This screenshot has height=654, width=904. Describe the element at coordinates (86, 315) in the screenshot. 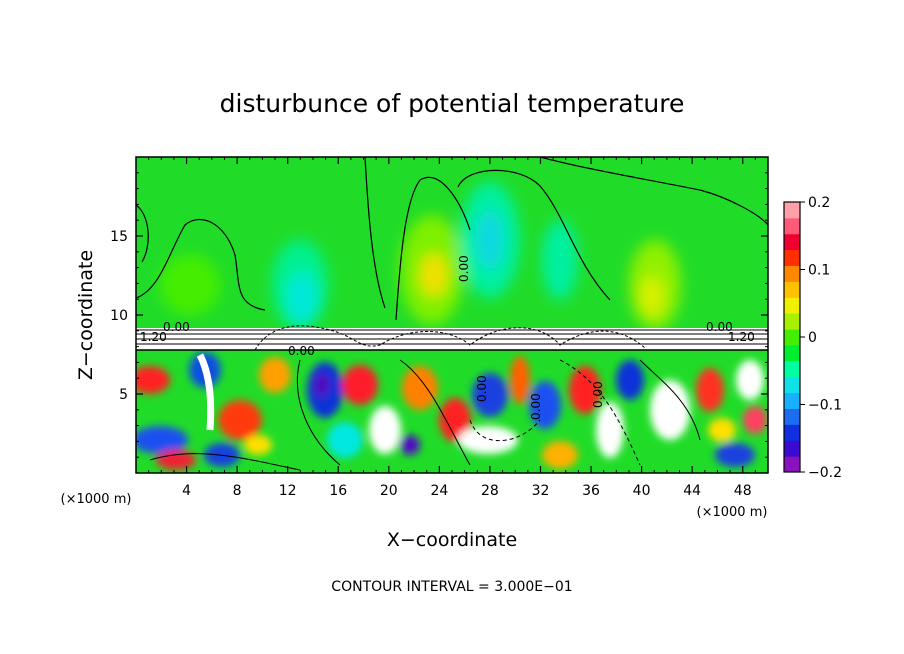

I see `y-axis-label: Z−coordinate` at that location.